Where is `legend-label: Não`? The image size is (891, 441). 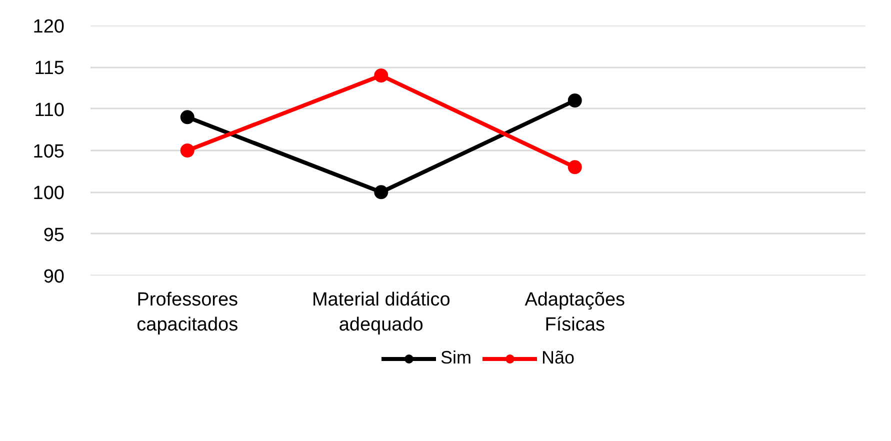
legend-label: Não is located at coordinates (558, 358).